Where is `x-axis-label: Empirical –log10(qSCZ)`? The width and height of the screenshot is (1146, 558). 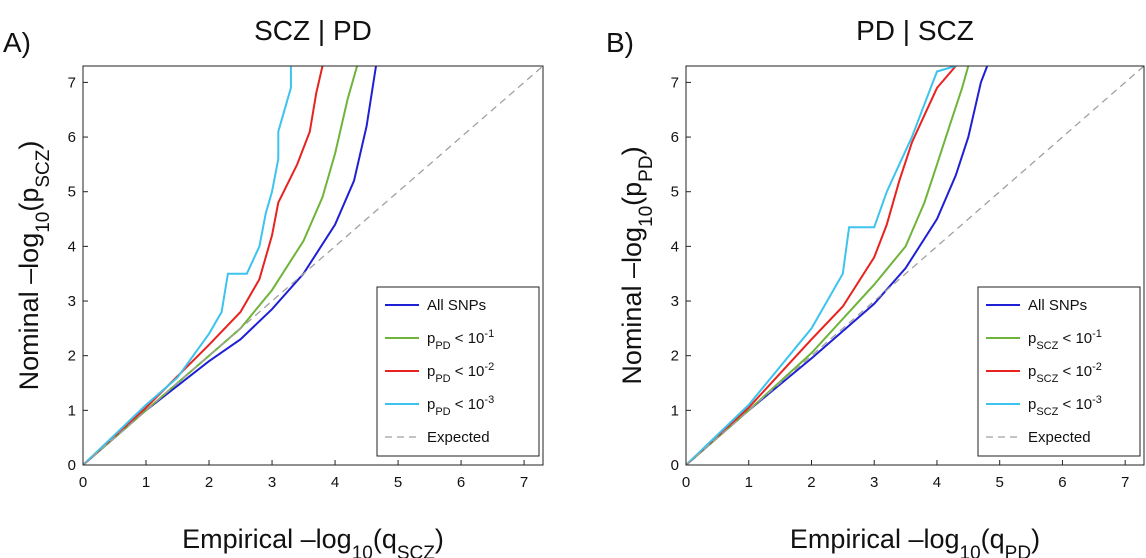
x-axis-label: Empirical –log10(qSCZ) is located at coordinates (313, 541).